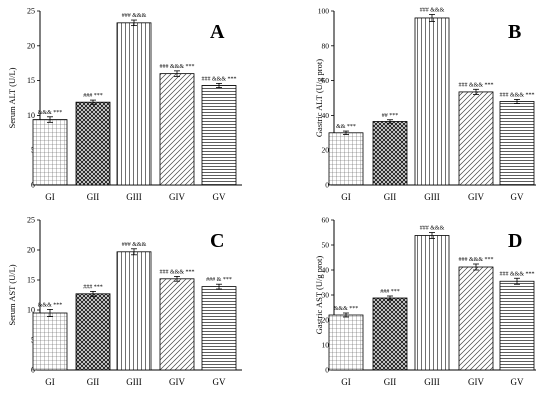 The height and width of the screenshot is (414, 550). I want to click on y-axis-label: Gastric ALT (U/g prot), so click(319, 98).